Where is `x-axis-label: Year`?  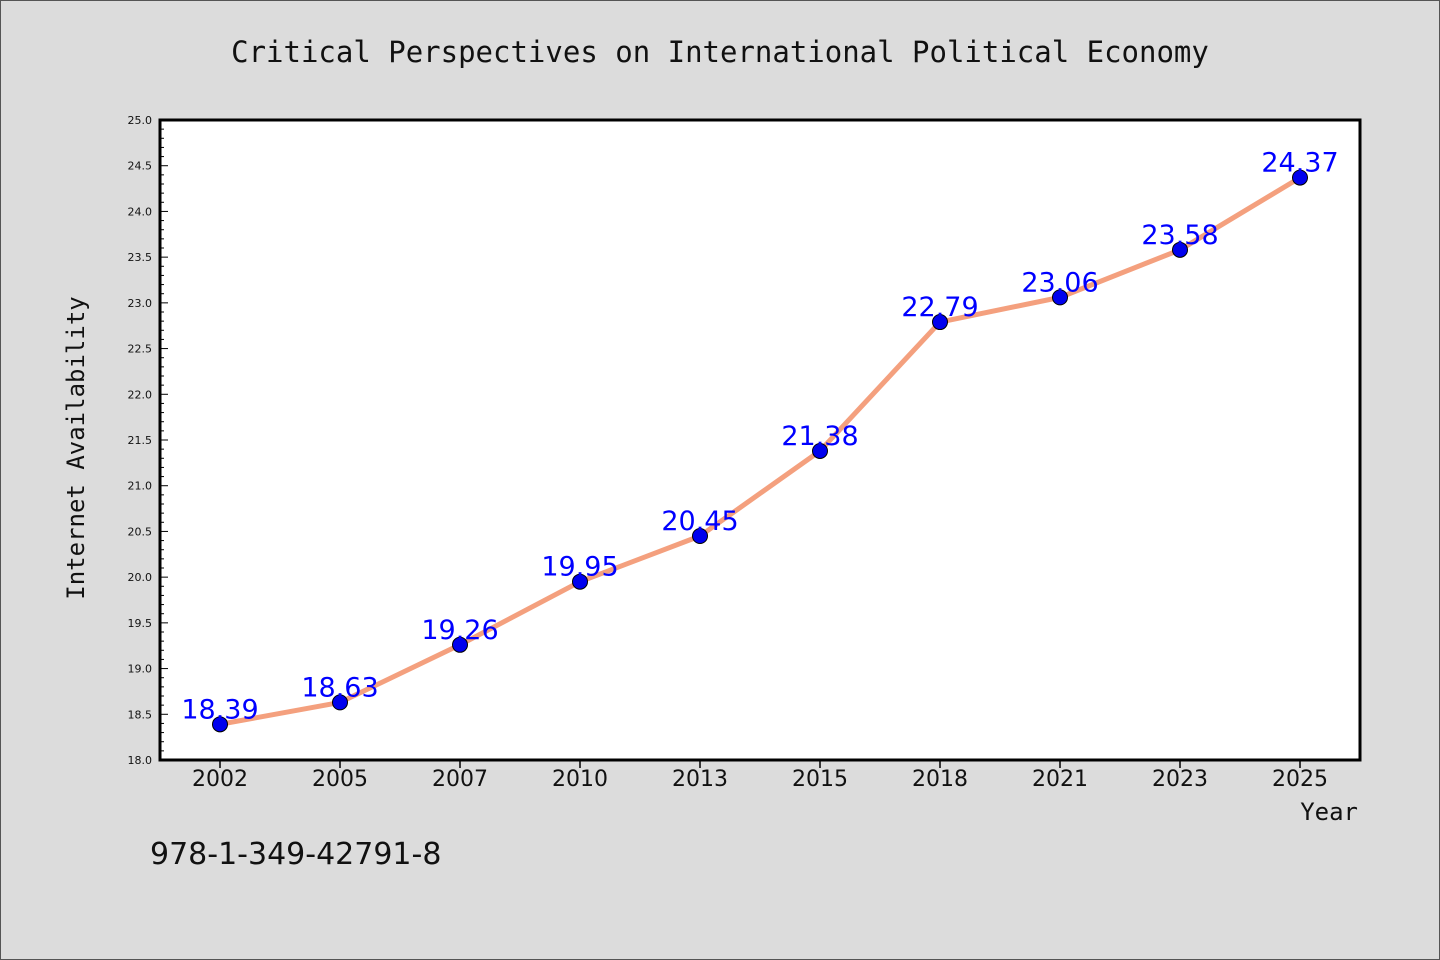 x-axis-label: Year is located at coordinates (1329, 812).